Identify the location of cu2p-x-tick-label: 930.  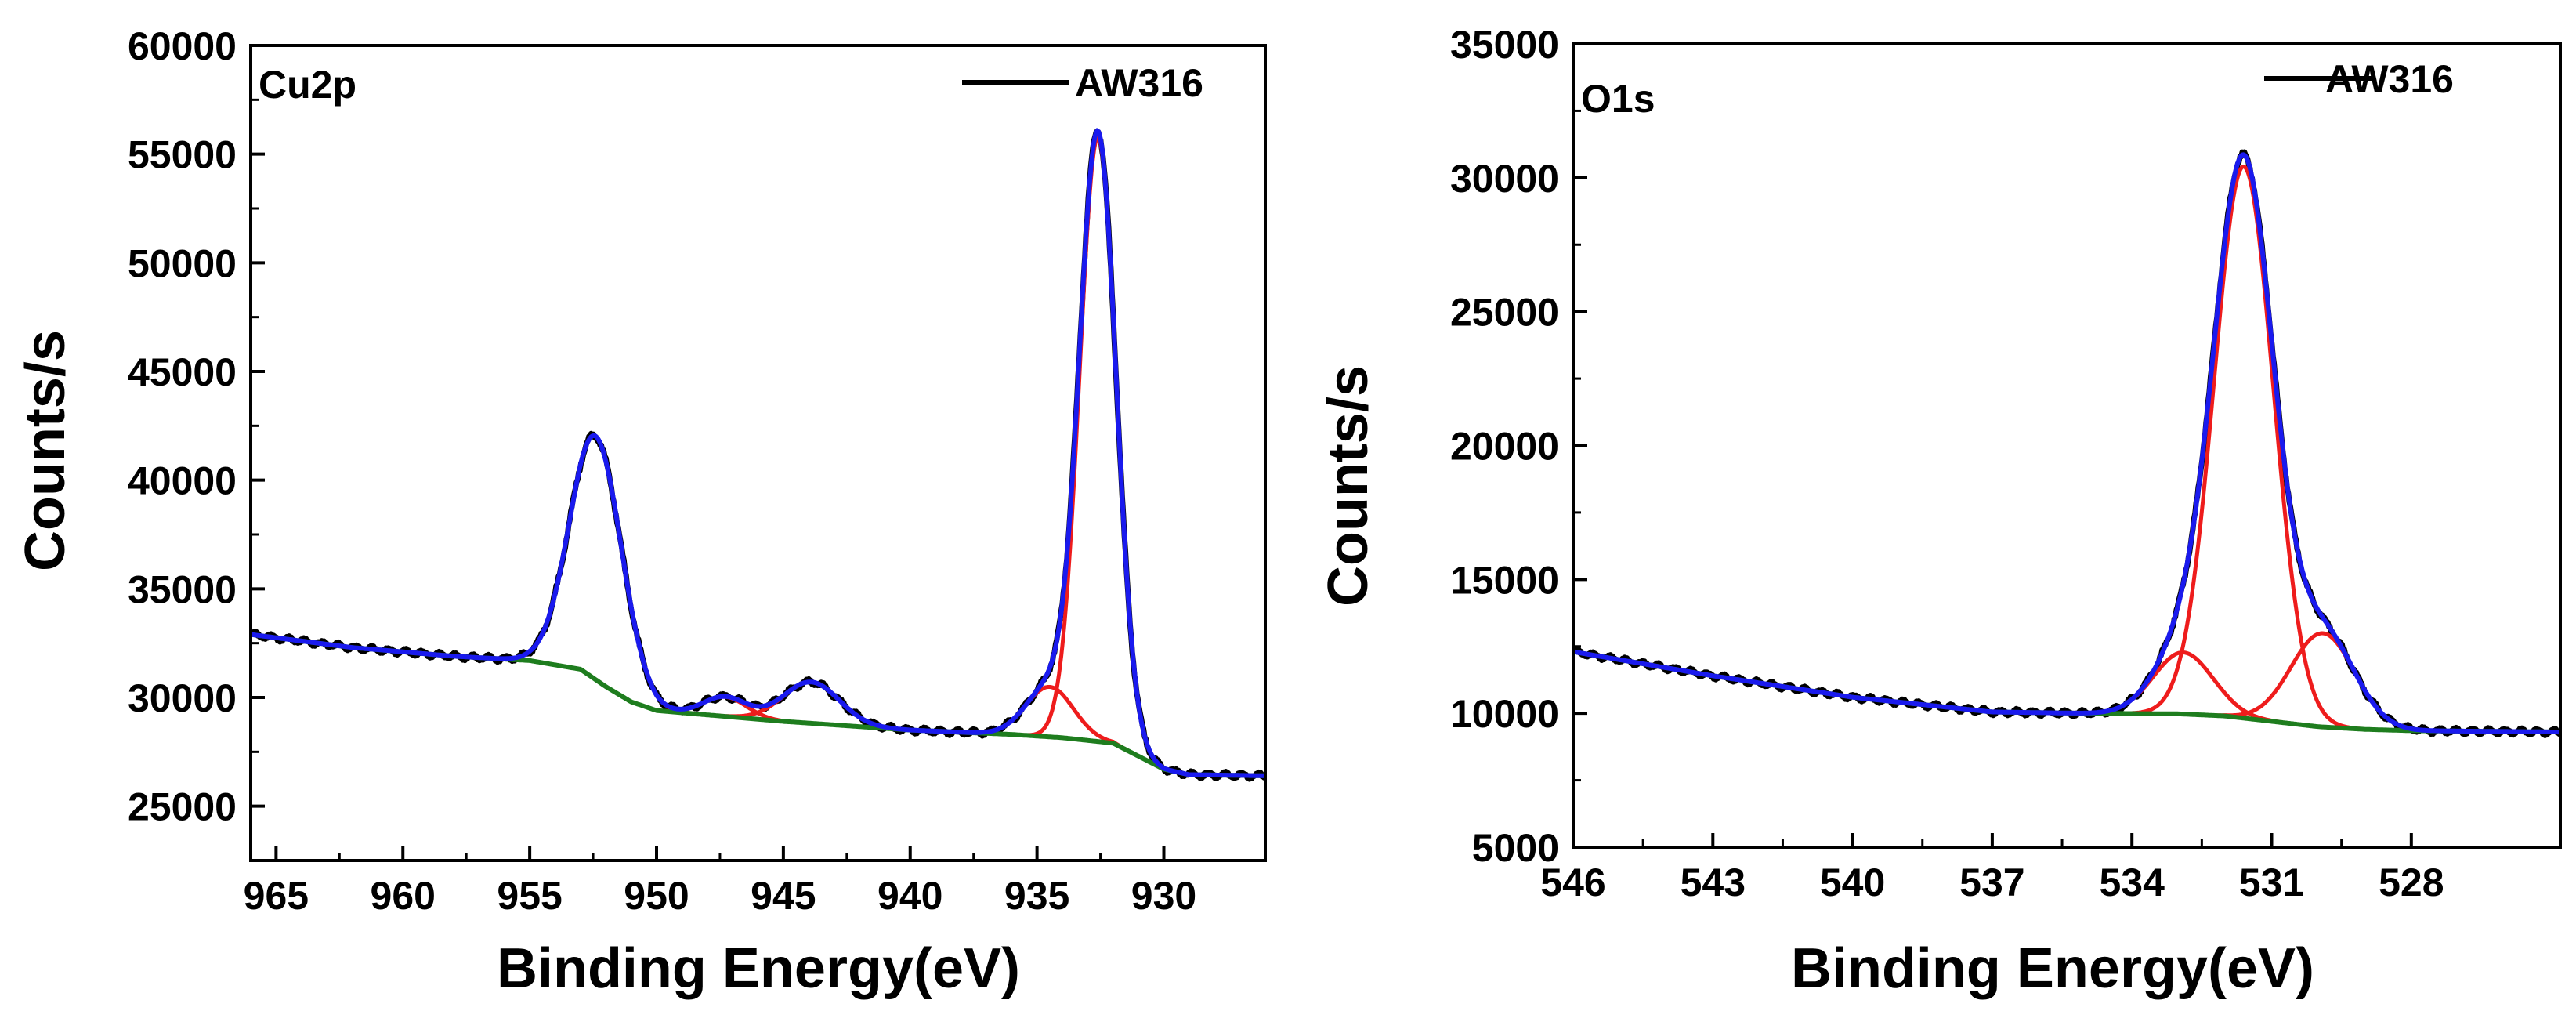
(1163, 896).